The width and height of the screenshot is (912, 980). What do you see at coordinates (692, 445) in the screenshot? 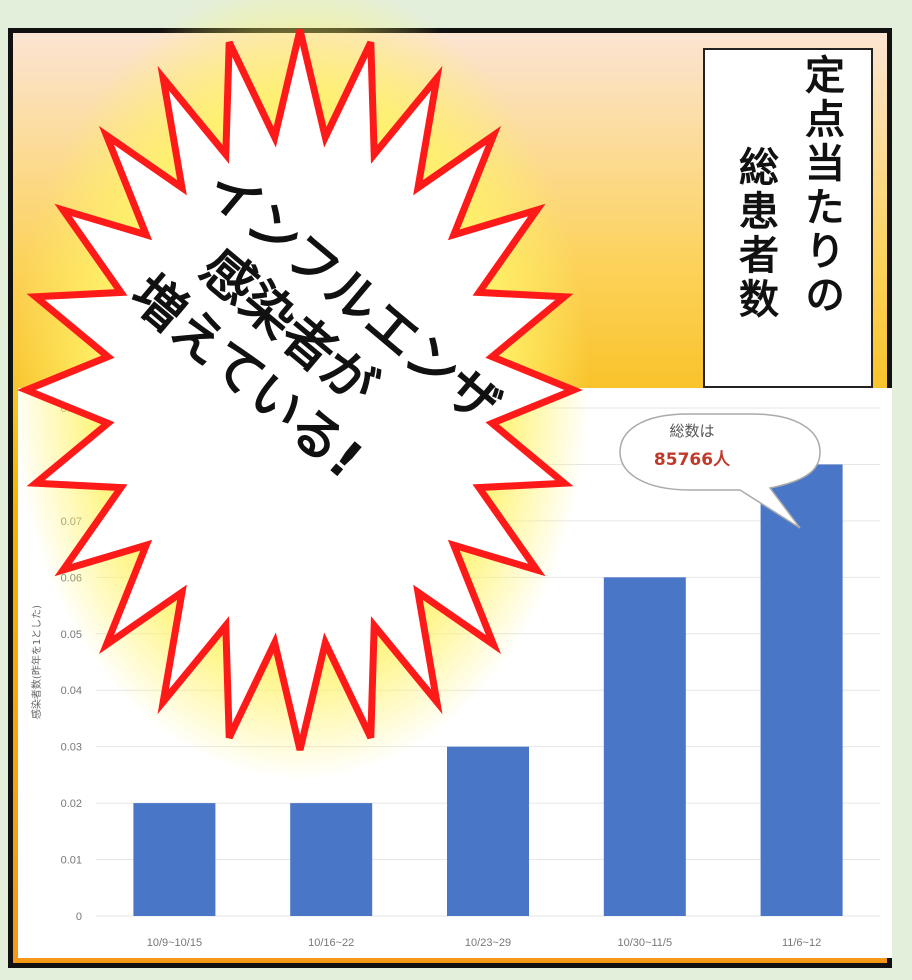
I see `callout-text: 総数は 85766人` at bounding box center [692, 445].